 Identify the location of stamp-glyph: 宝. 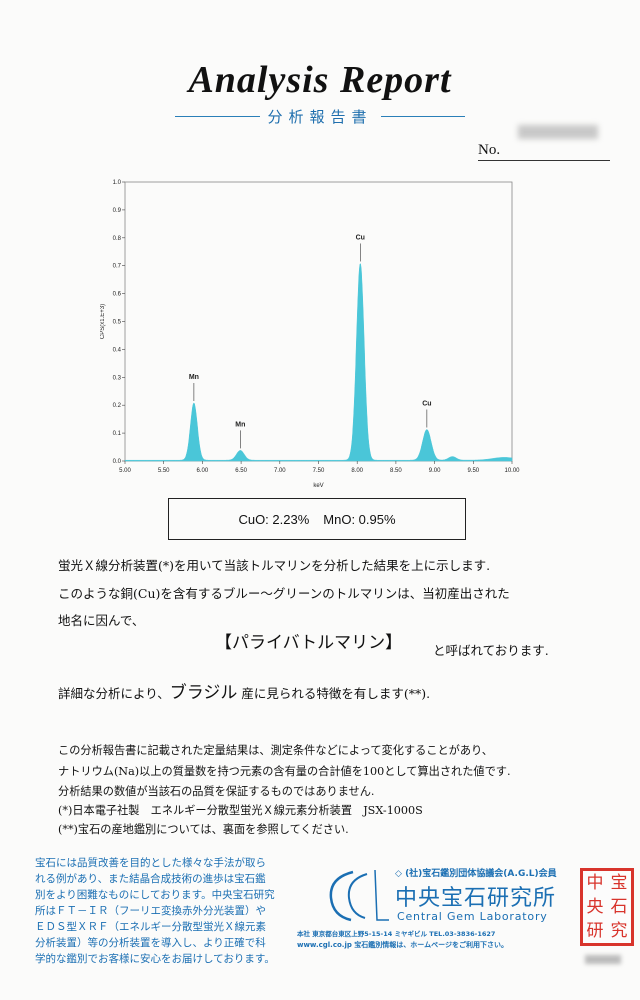
(619, 883).